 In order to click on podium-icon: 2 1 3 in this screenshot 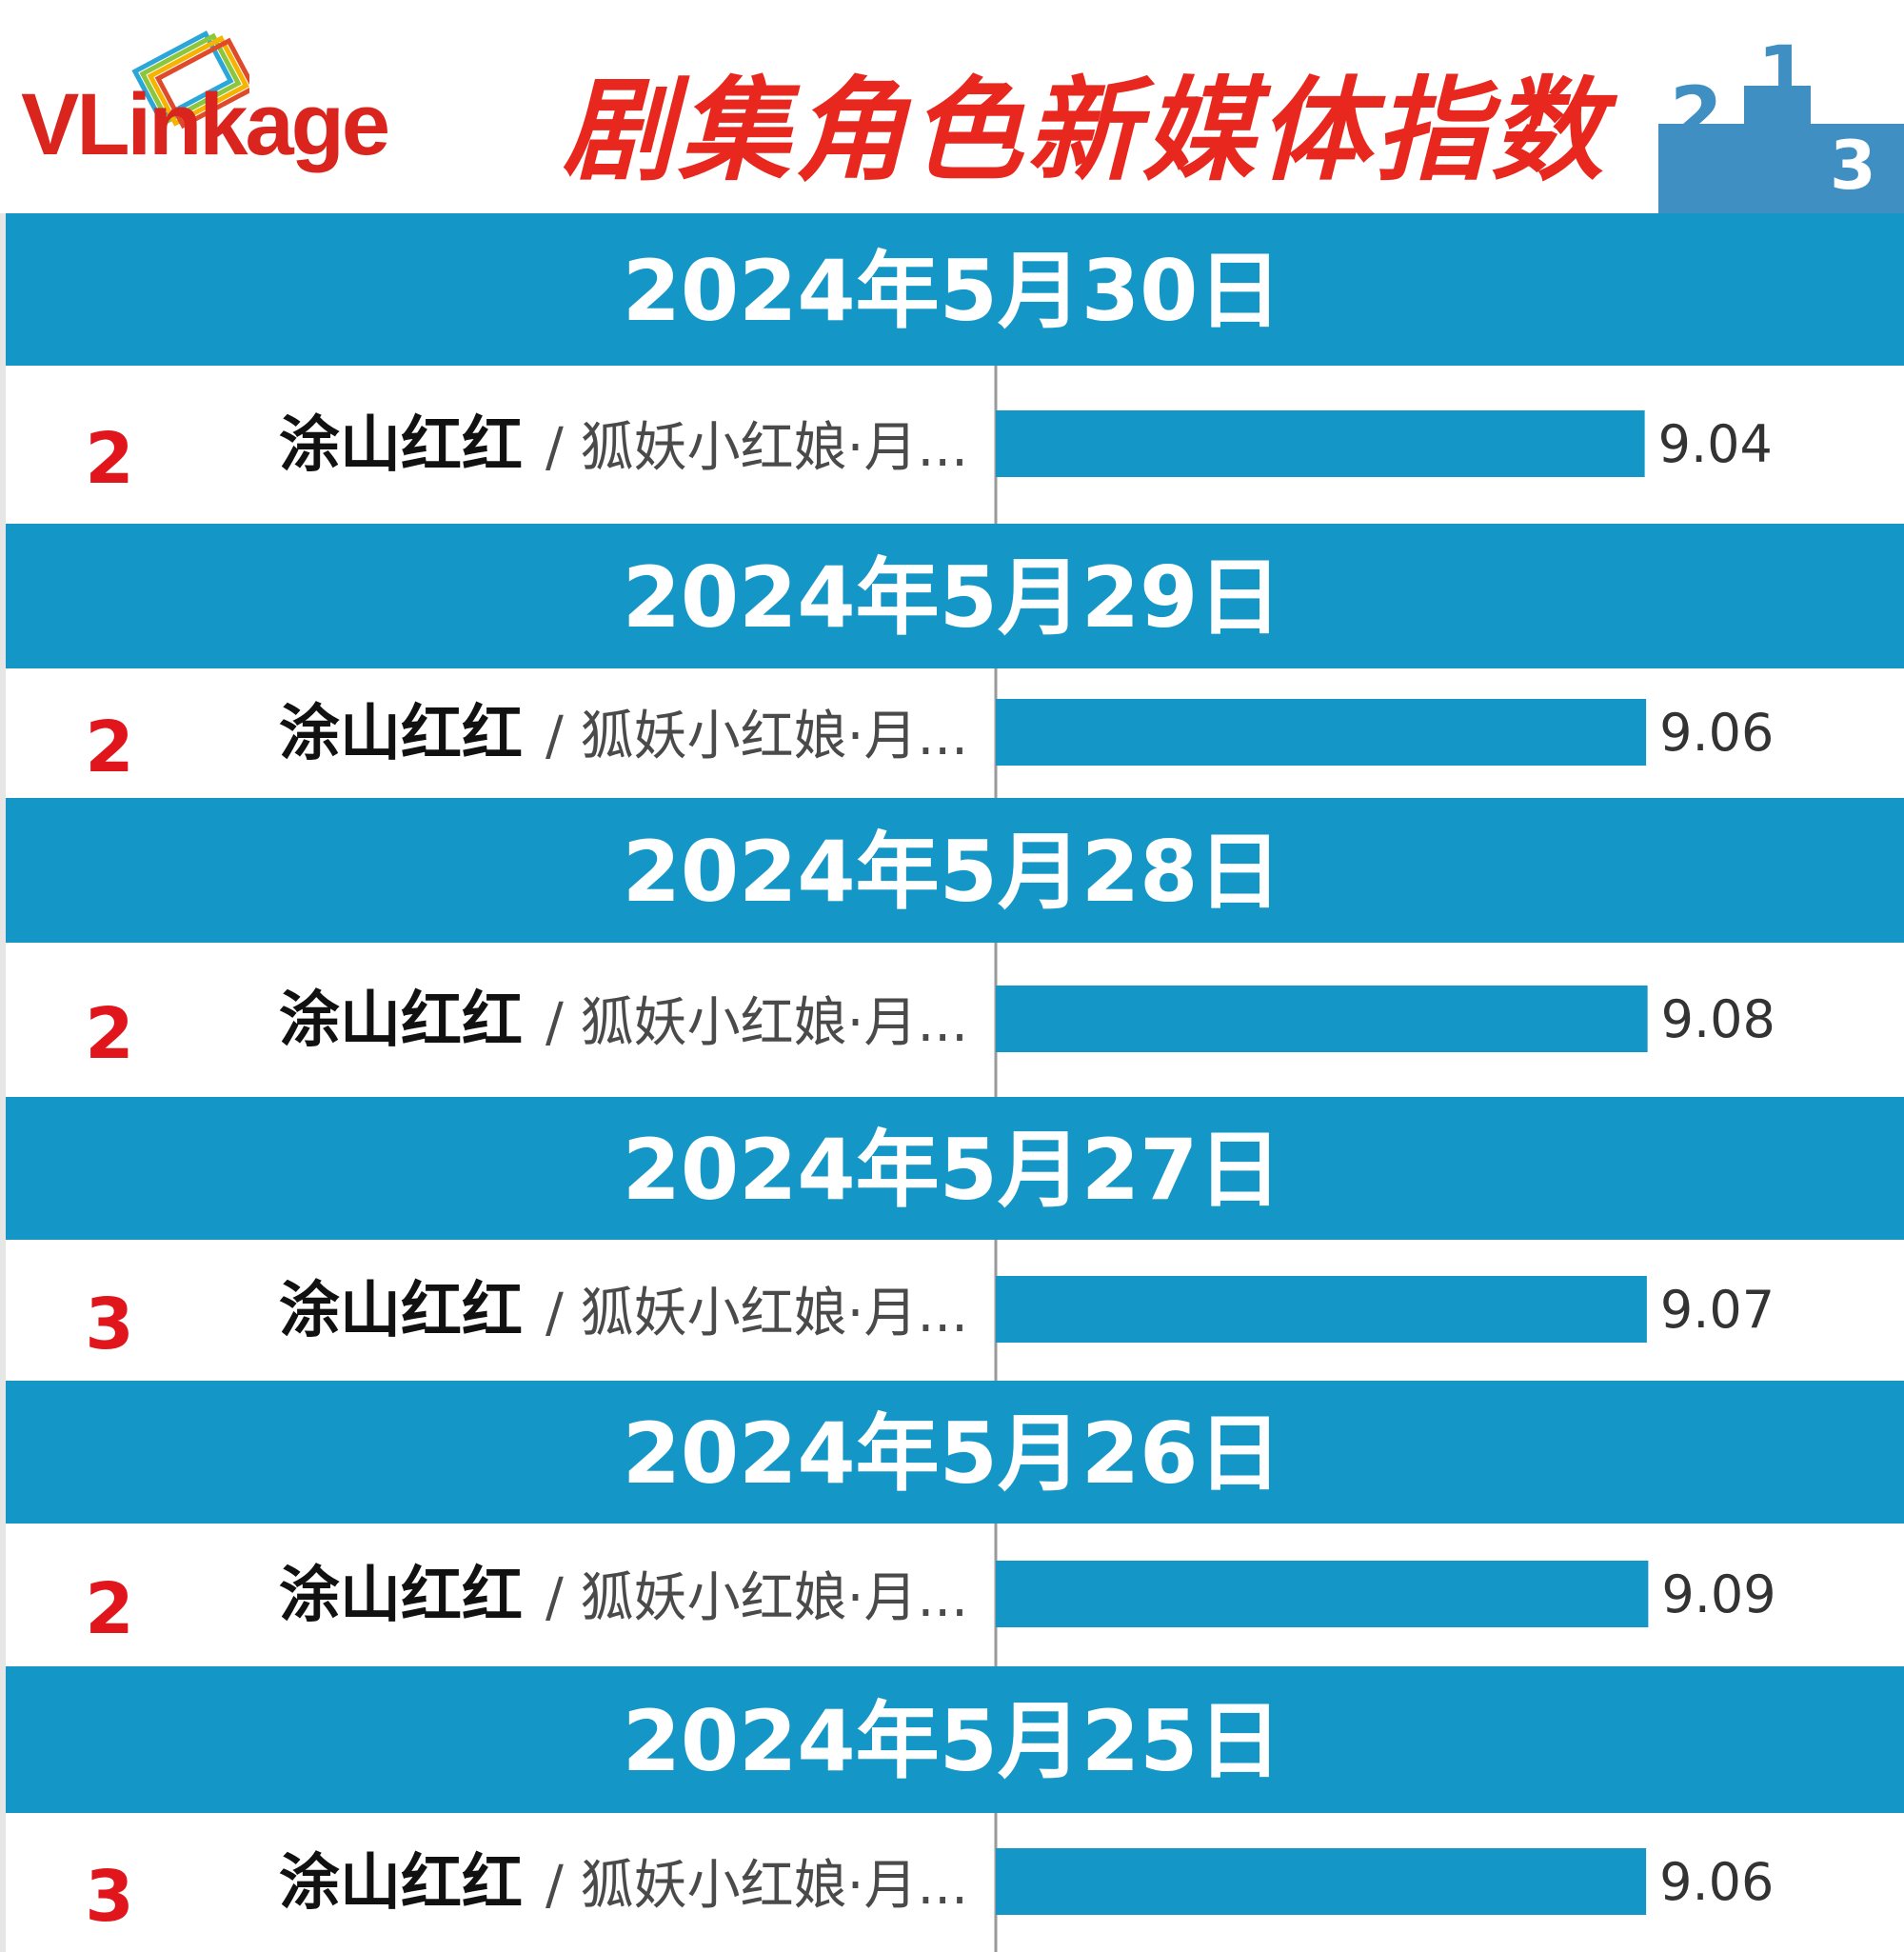, I will do `click(1781, 122)`.